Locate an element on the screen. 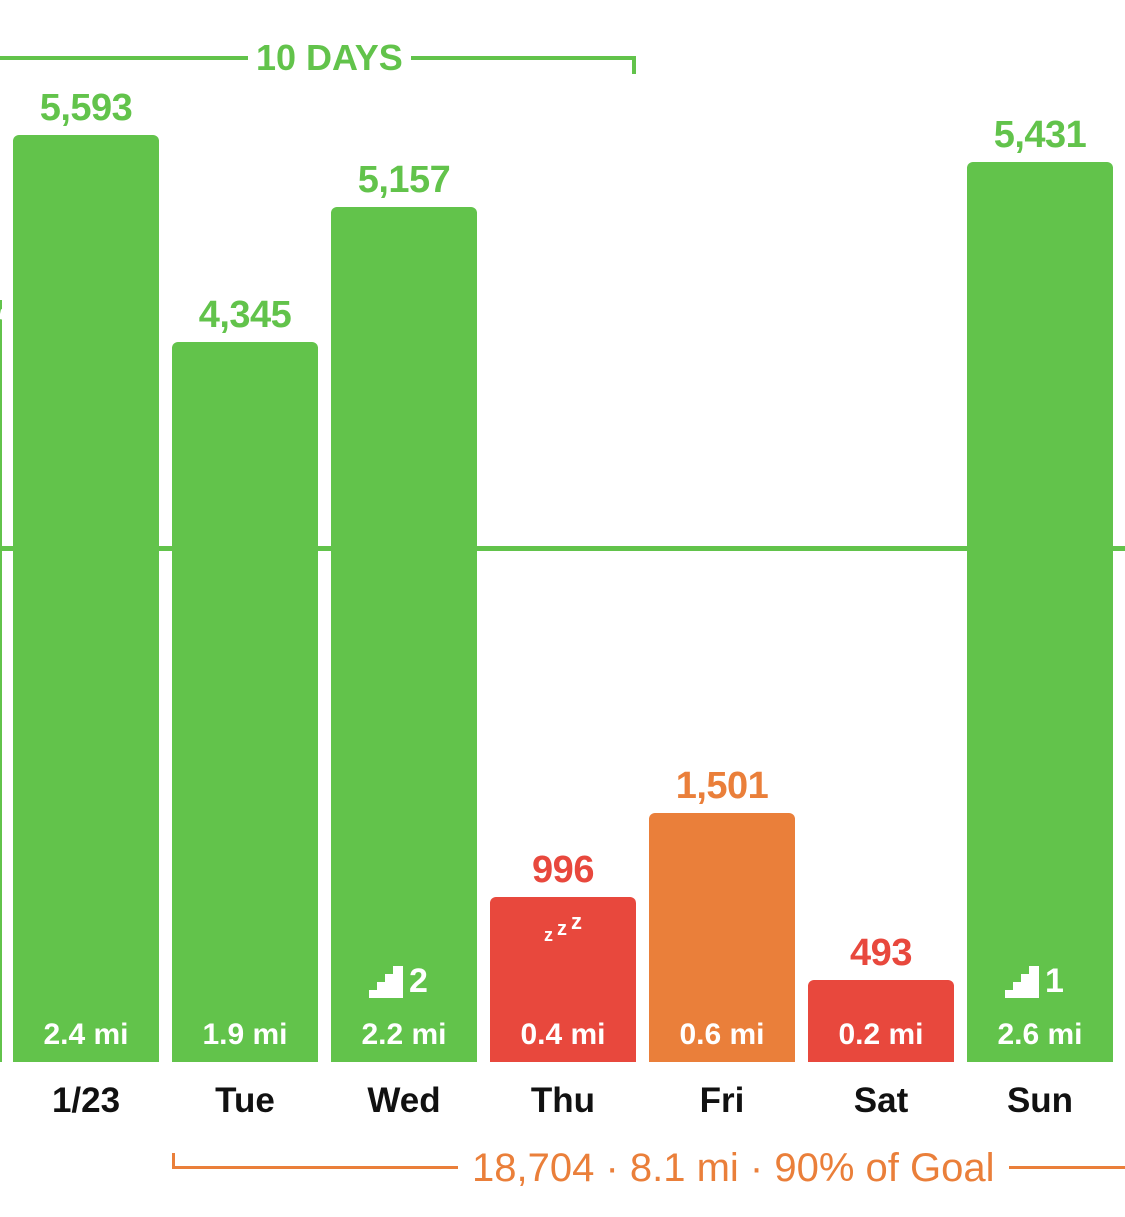 The width and height of the screenshot is (1125, 1217). bottom-bracket-start is located at coordinates (173, 1161).